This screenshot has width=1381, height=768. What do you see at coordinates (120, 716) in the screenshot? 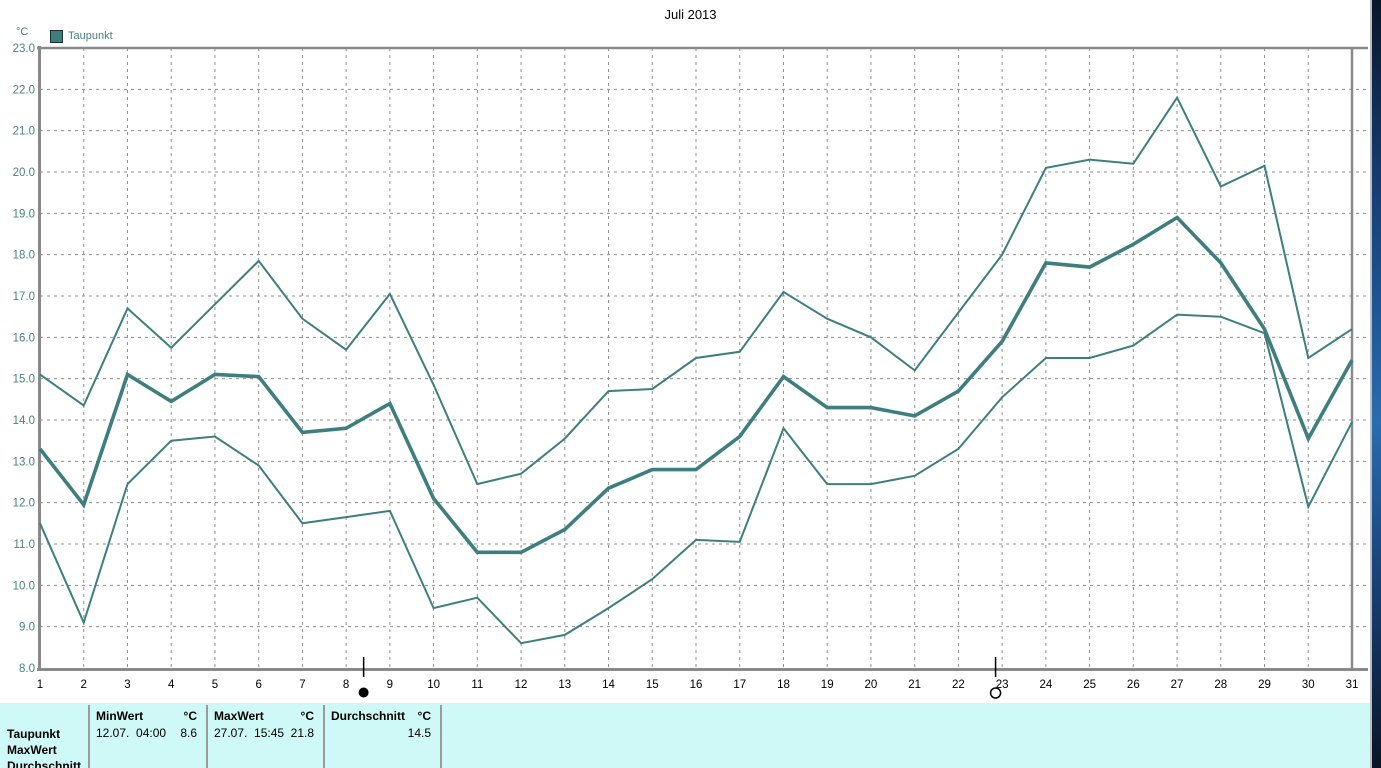
I see `minwert-header: MinWert` at bounding box center [120, 716].